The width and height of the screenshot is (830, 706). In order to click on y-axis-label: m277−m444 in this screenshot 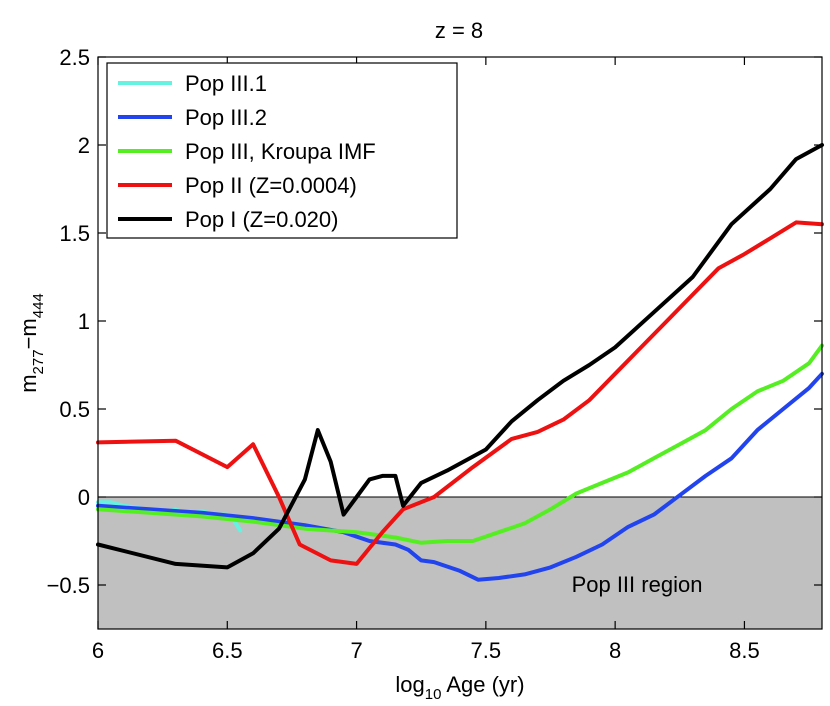, I will do `click(31, 343)`.